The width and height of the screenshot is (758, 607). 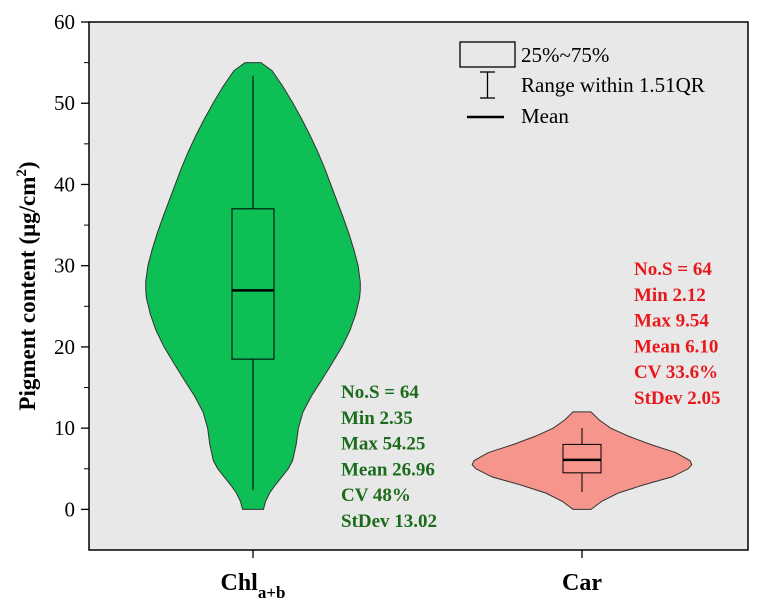 I want to click on stat-car-3: Mean 6.10, so click(x=676, y=346).